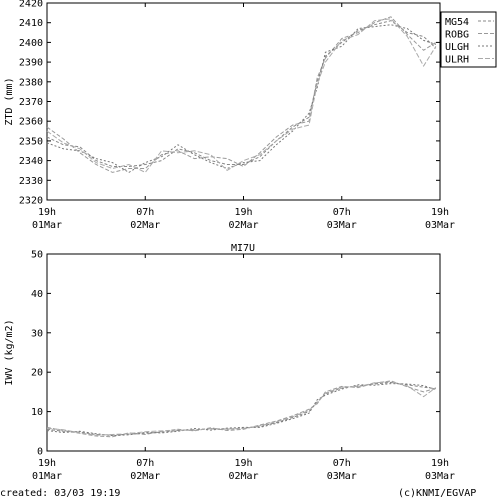 Image resolution: width=500 pixels, height=500 pixels. I want to click on chart2-y-tick-label: 20, so click(37, 373).